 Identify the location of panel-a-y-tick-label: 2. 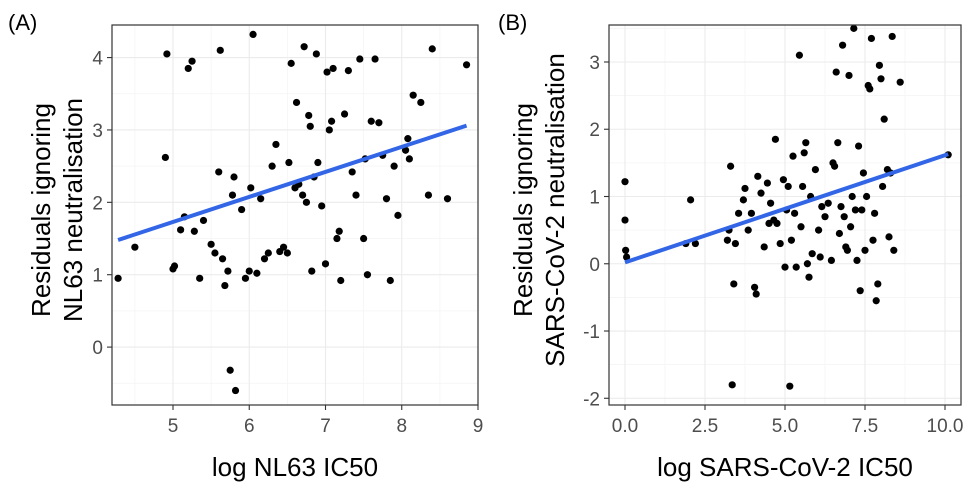
(97, 203).